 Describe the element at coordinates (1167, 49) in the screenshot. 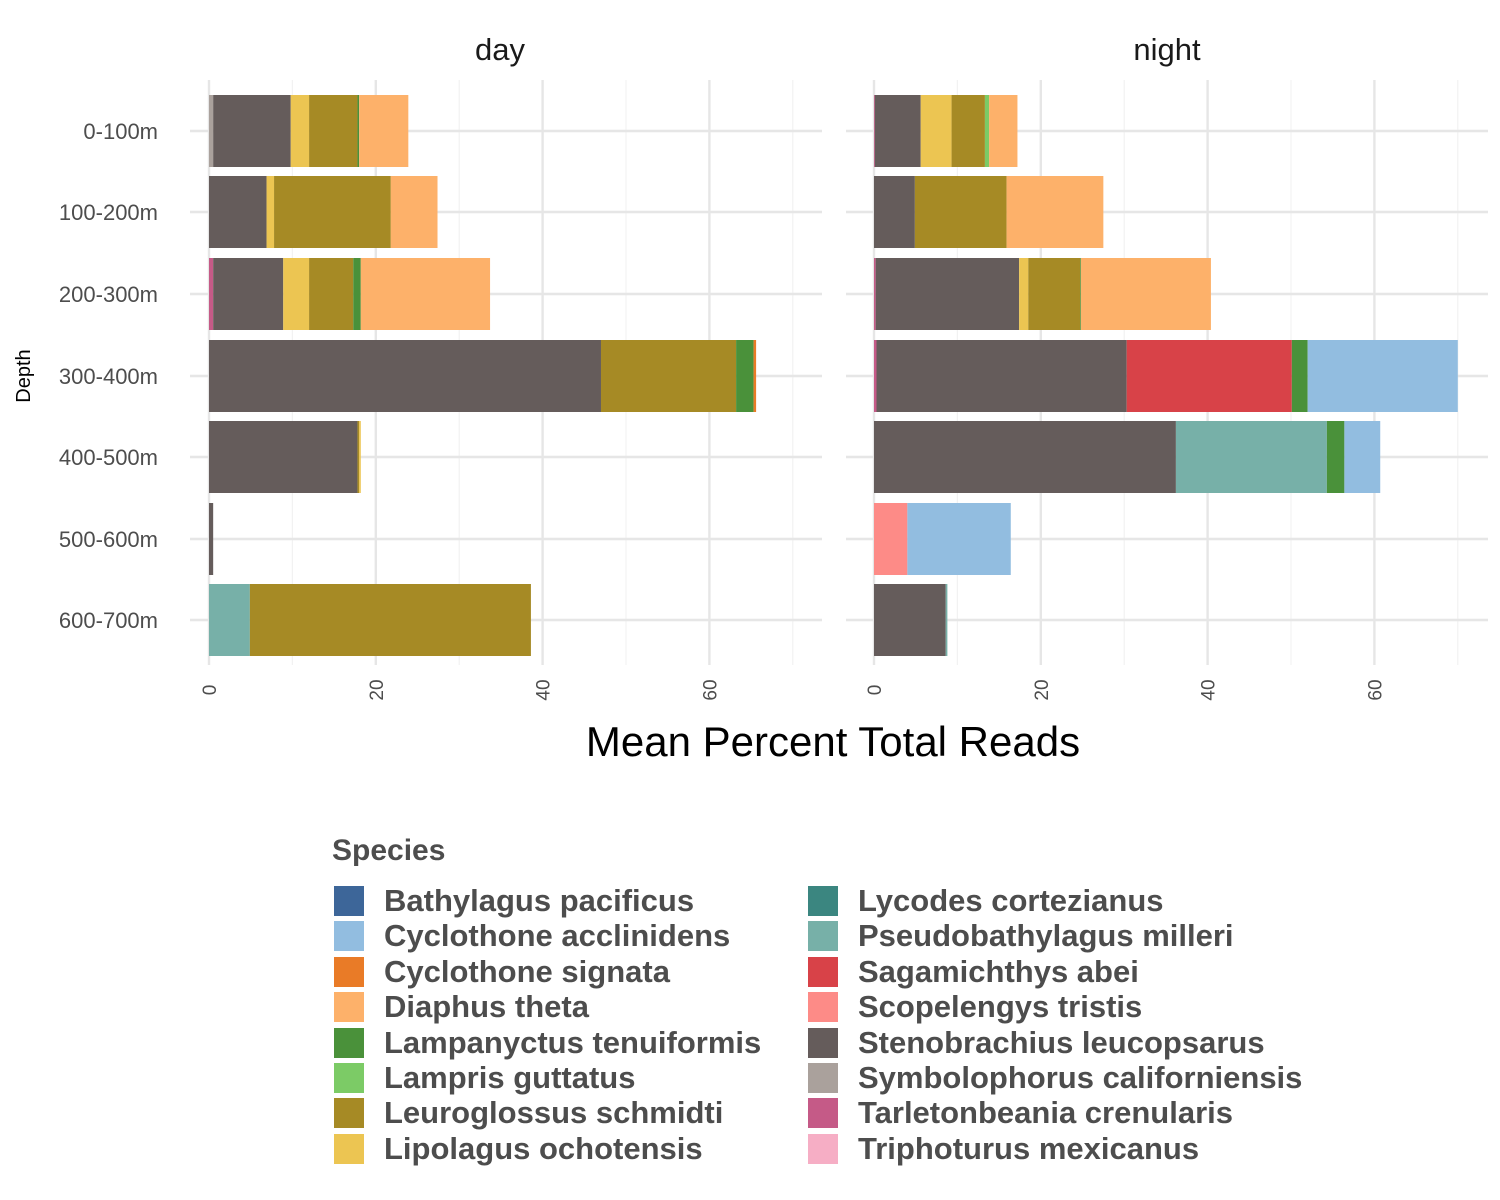

I see `panel-title-night: night` at that location.